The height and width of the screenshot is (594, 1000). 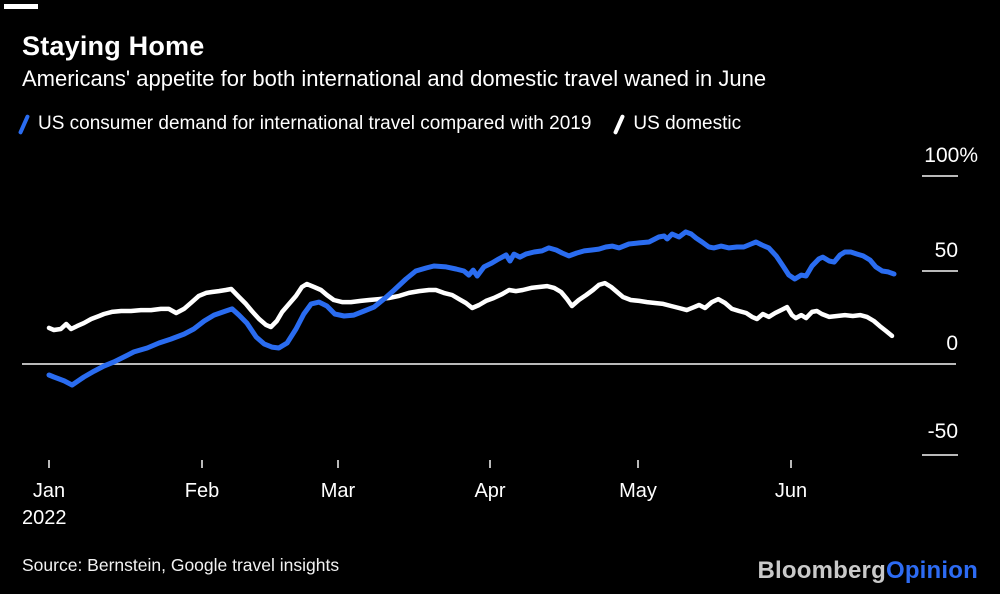 I want to click on x-axis-label-apr: Apr, so click(x=490, y=491).